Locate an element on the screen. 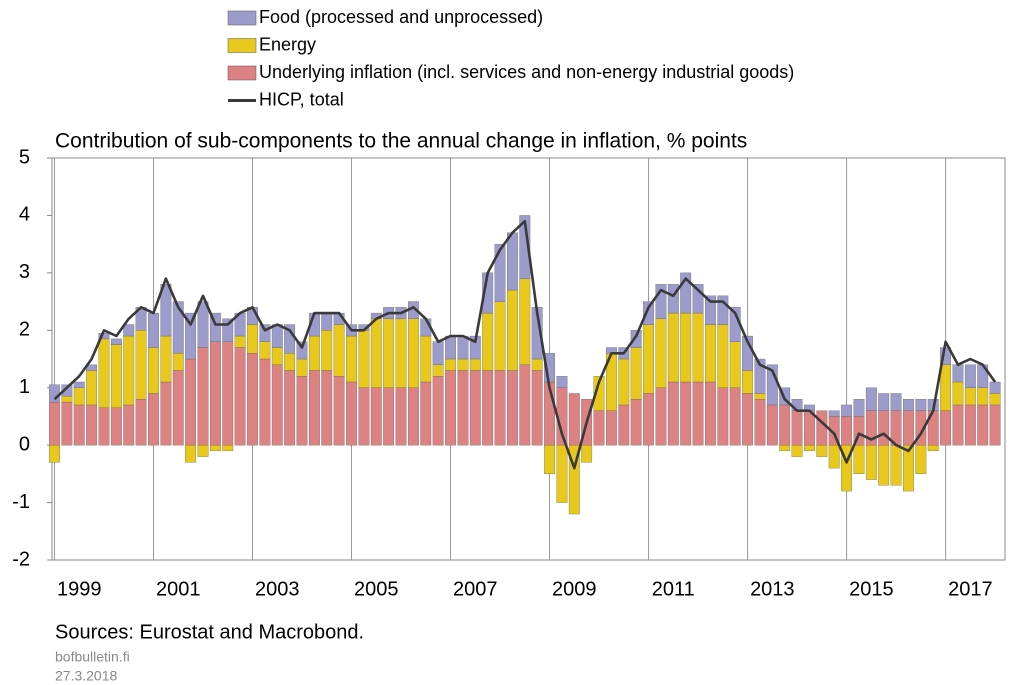 The width and height of the screenshot is (1020, 685). x-tick-label: 2011 is located at coordinates (673, 589).